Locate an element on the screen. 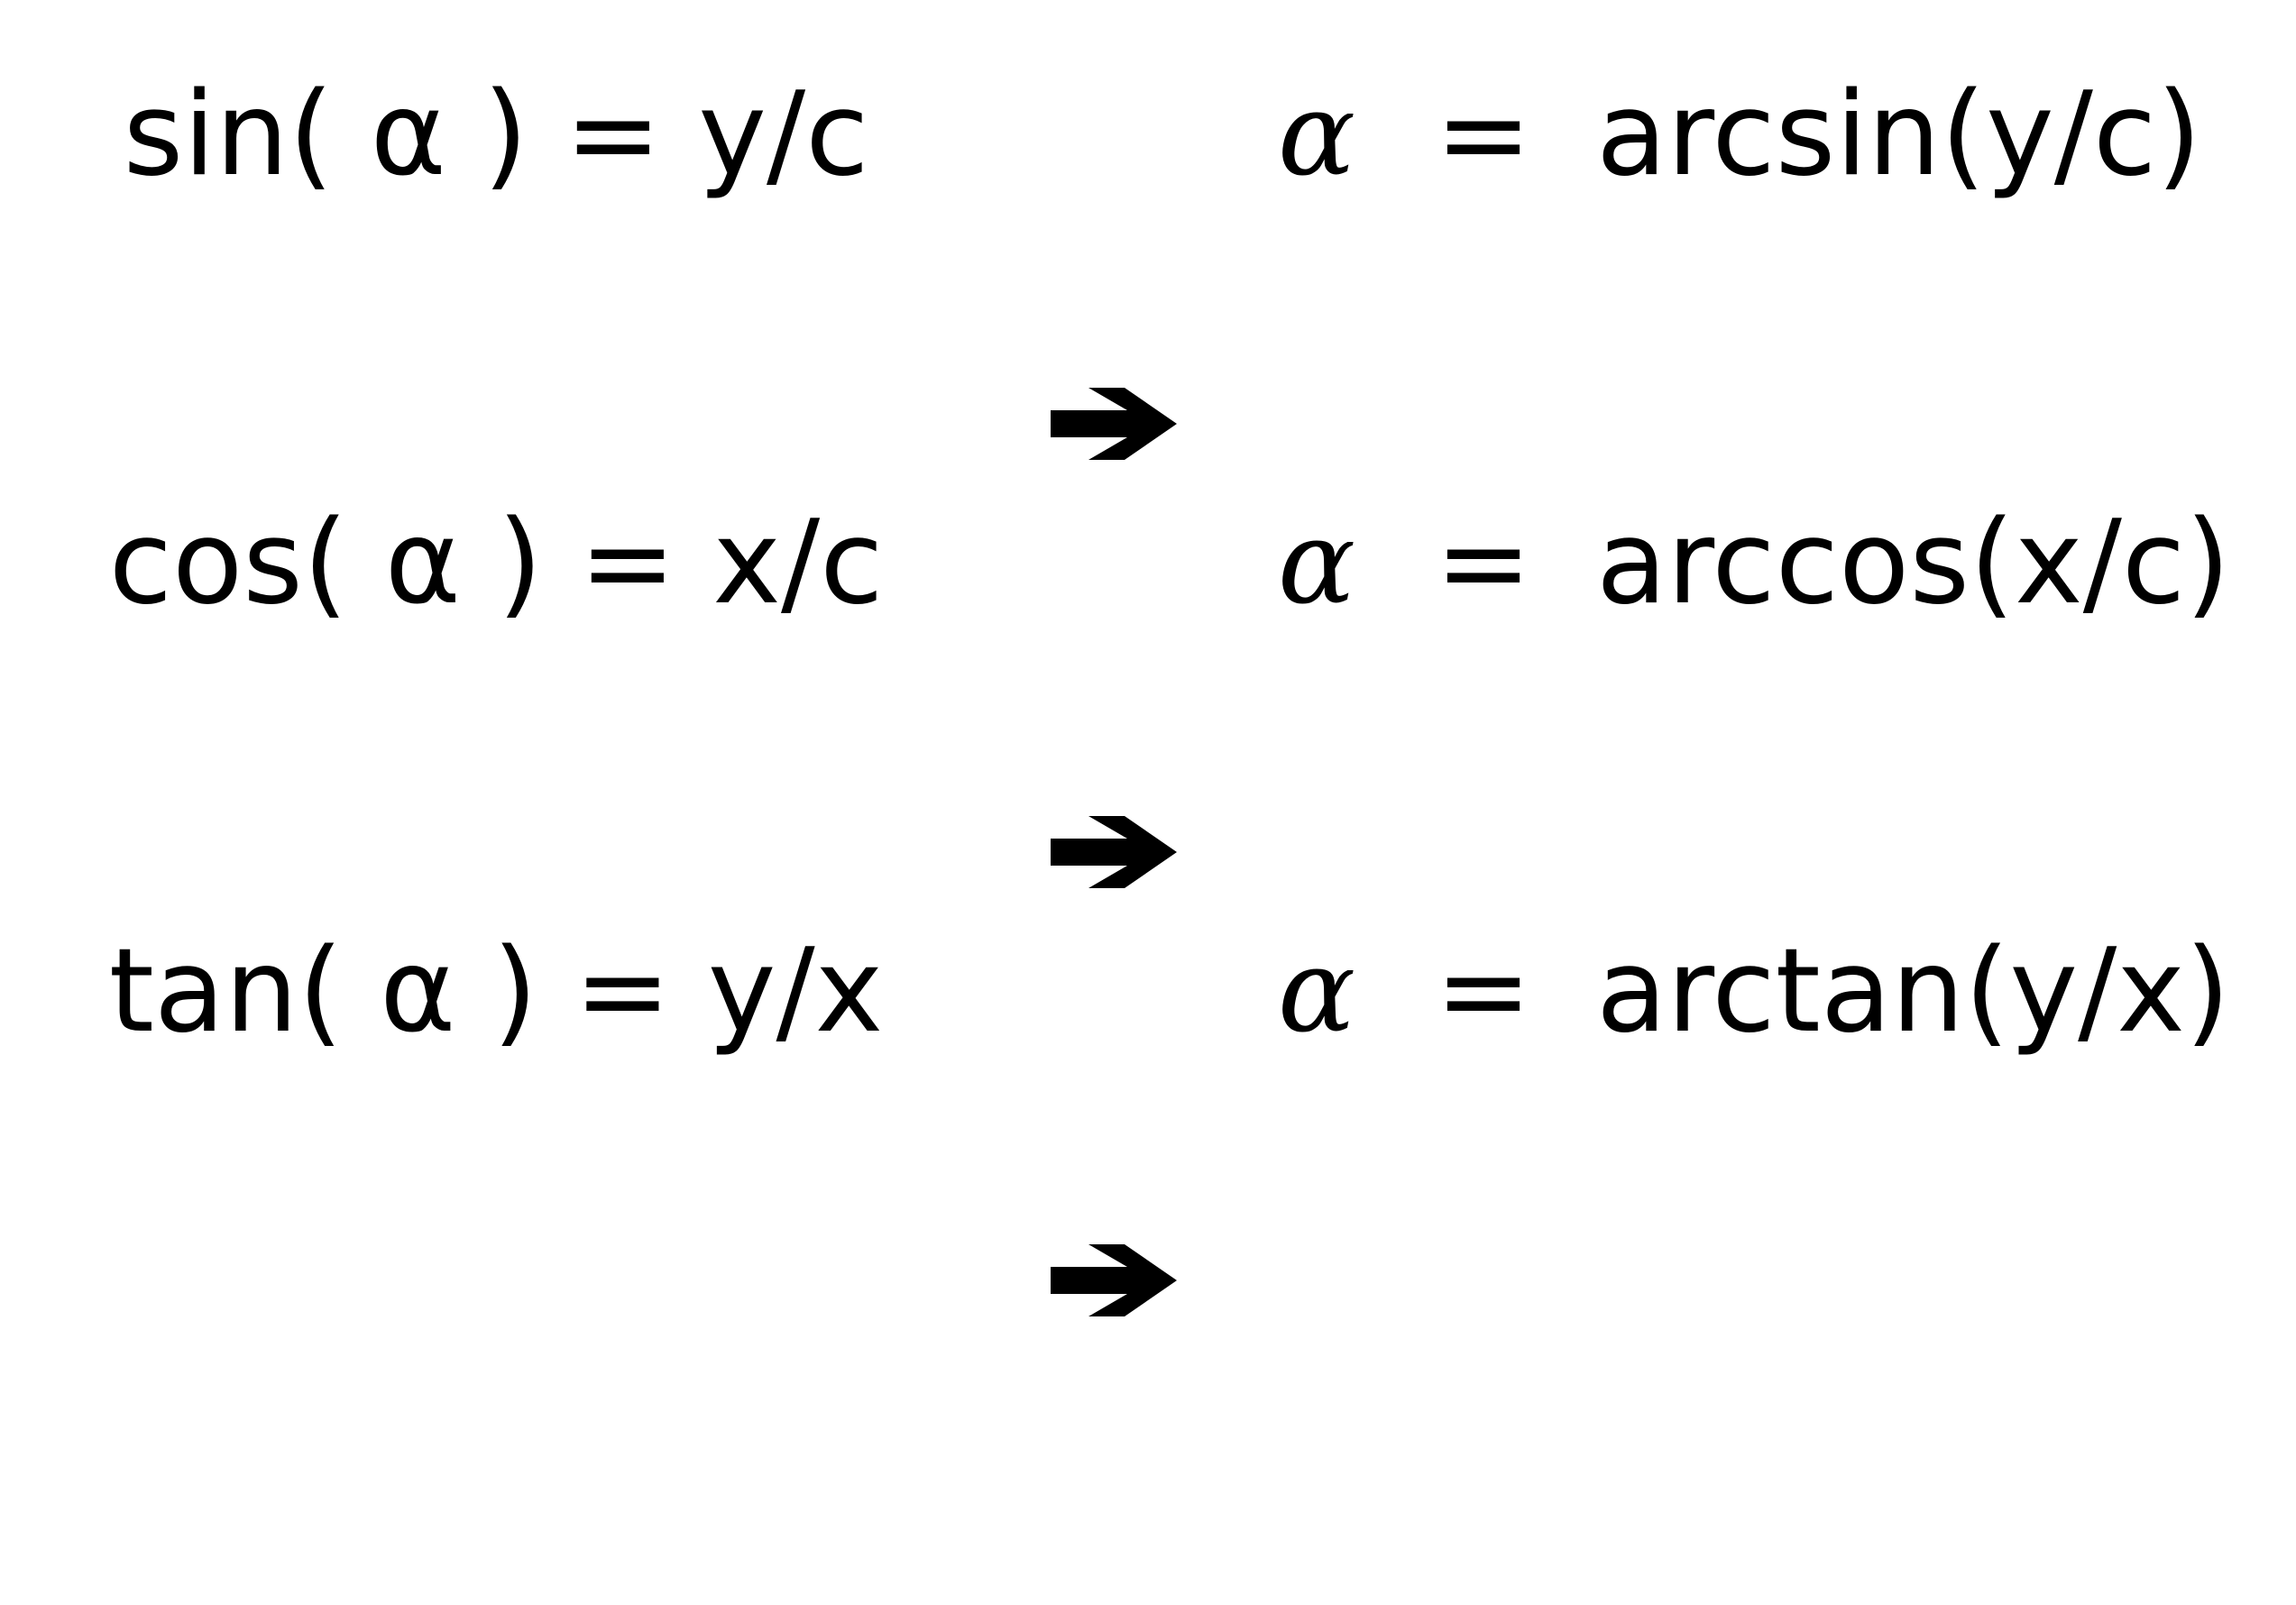 The height and width of the screenshot is (1605, 2296). cos-definition: cos( α ) = x/c is located at coordinates (496, 563).